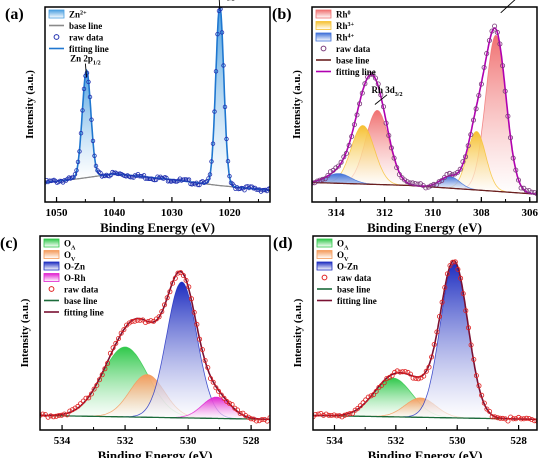 The height and width of the screenshot is (463, 553). Describe the element at coordinates (78, 15) in the screenshot. I see `legend-label: Zn2+` at that location.